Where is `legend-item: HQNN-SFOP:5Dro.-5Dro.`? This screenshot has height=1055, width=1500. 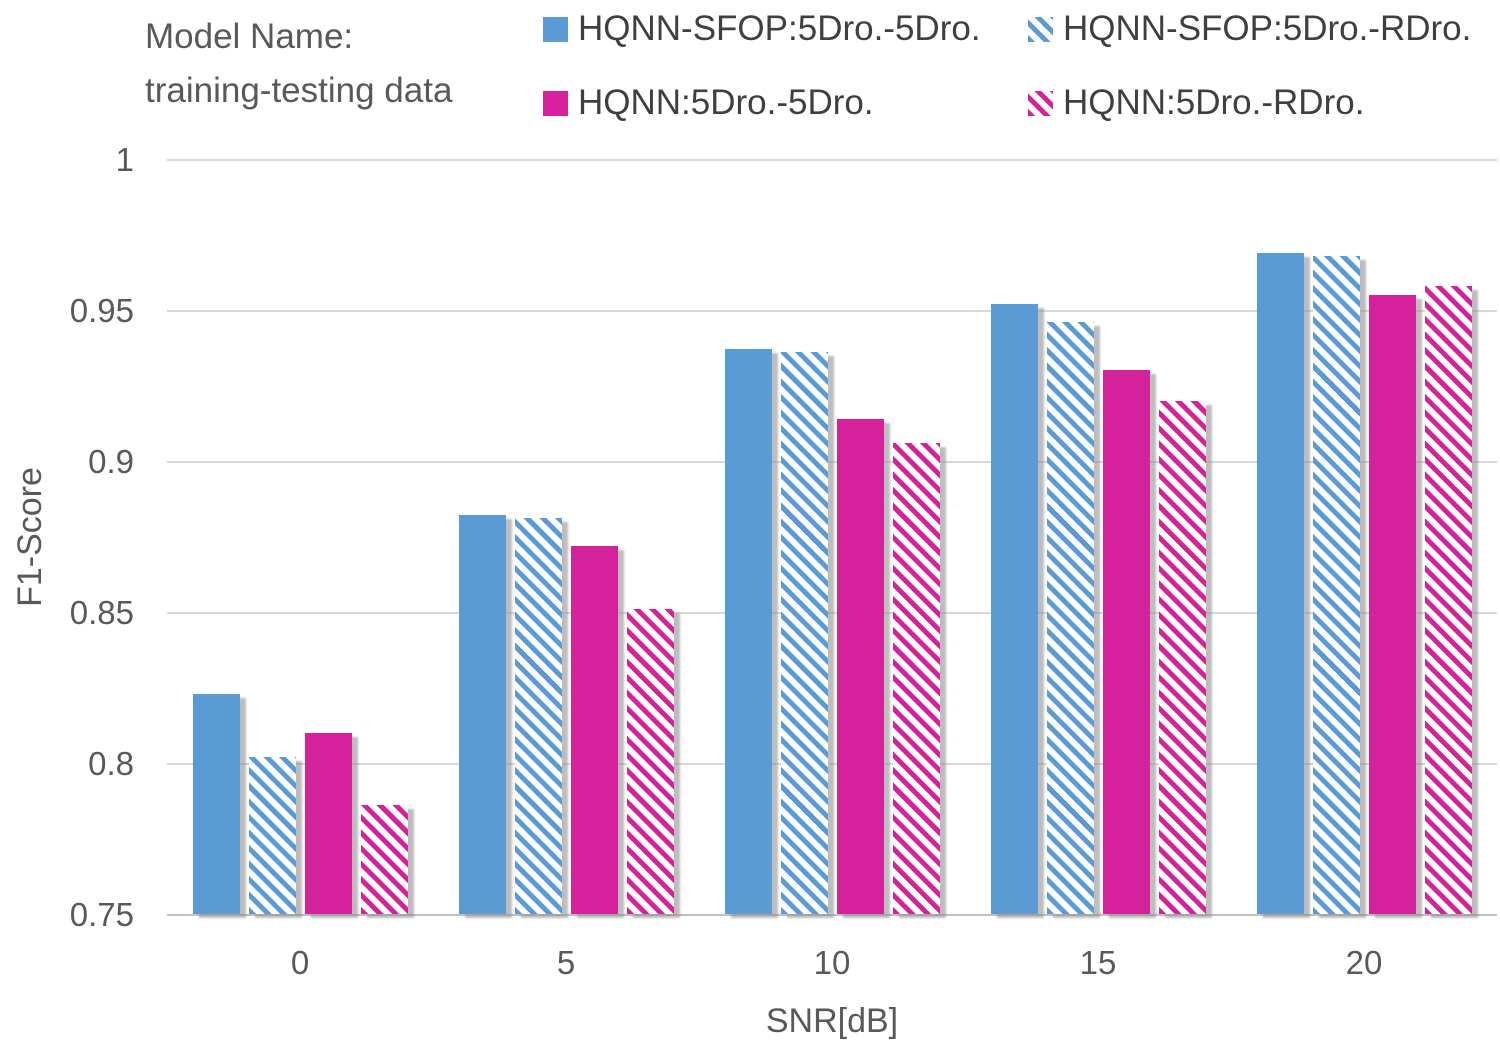 legend-item: HQNN-SFOP:5Dro.-5Dro. is located at coordinates (762, 29).